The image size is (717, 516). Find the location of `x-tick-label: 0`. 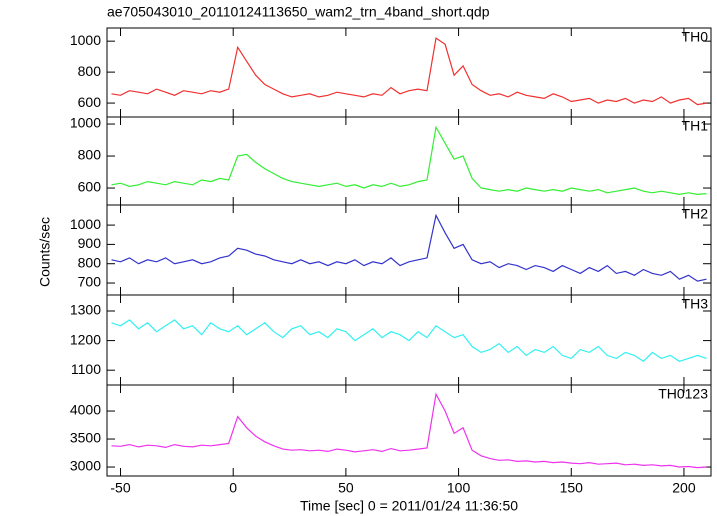

x-tick-label: 0 is located at coordinates (233, 488).